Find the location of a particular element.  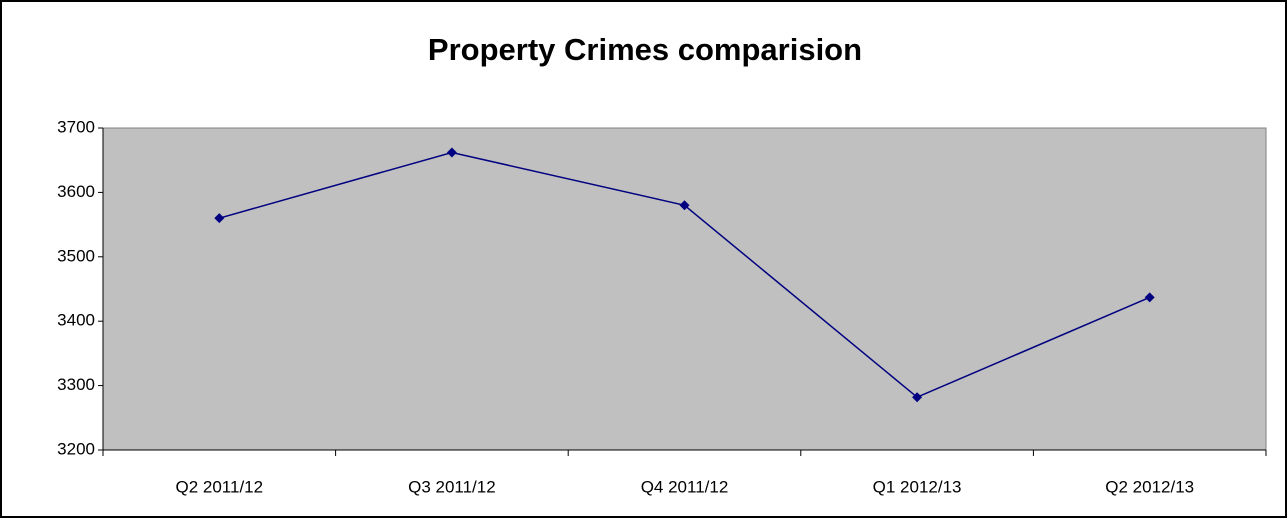

y-tick-label: 3300 is located at coordinates (76, 384).